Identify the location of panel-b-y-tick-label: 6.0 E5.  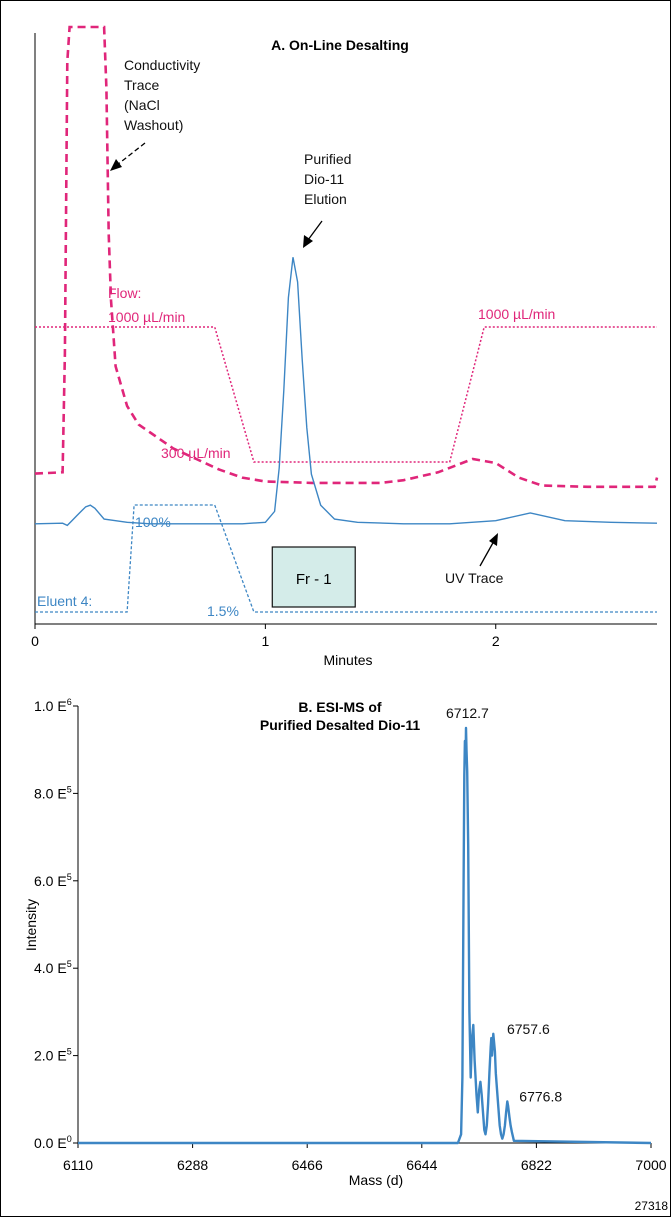
(53, 880).